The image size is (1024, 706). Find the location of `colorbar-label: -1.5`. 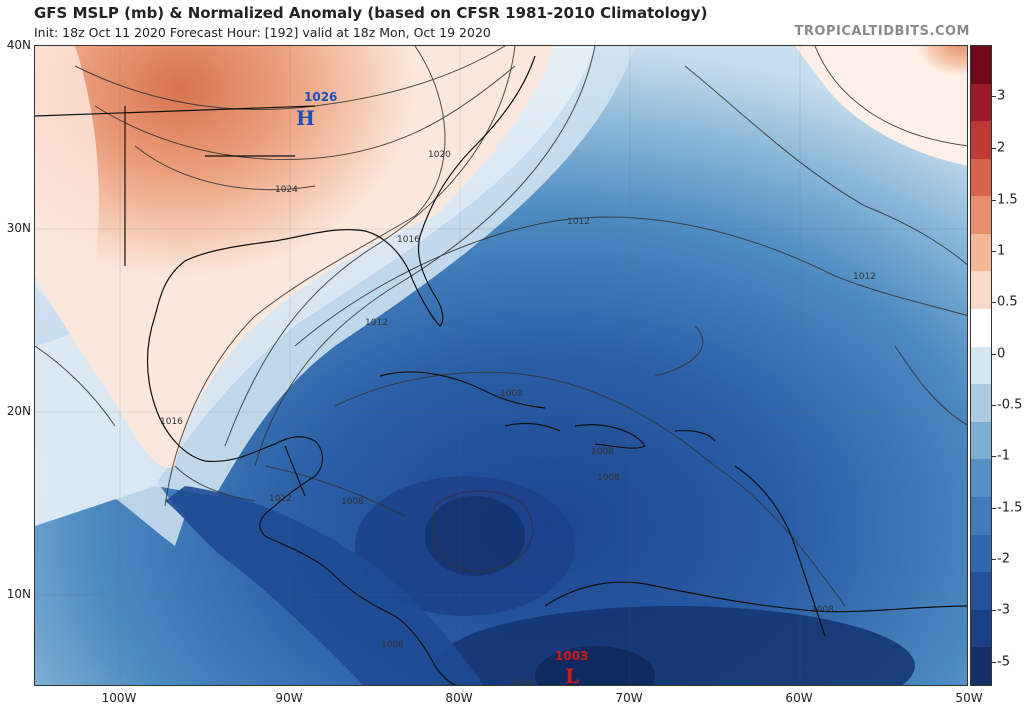

colorbar-label: -1.5 is located at coordinates (1010, 508).